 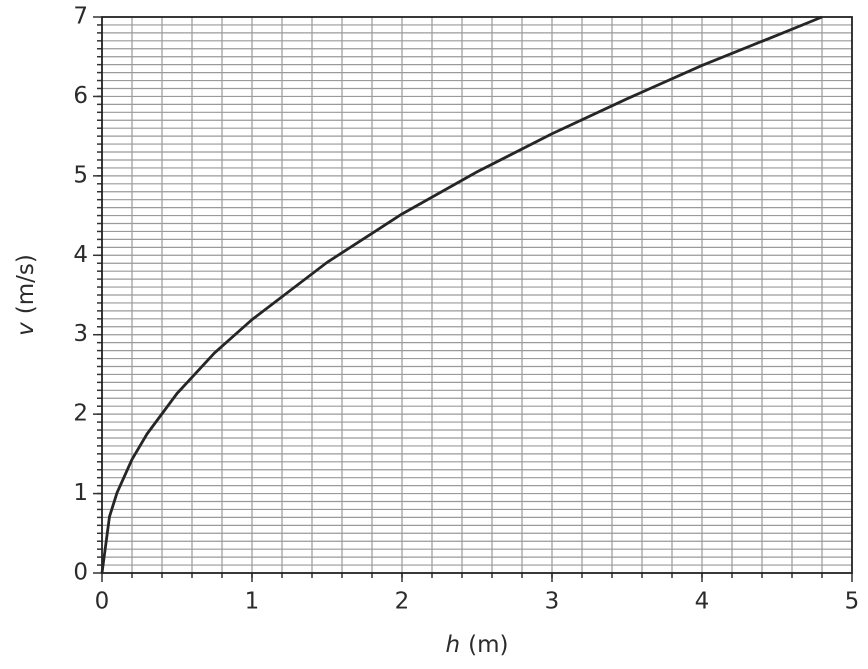 I want to click on y-axis-label: v (m/s), so click(x=26, y=295).